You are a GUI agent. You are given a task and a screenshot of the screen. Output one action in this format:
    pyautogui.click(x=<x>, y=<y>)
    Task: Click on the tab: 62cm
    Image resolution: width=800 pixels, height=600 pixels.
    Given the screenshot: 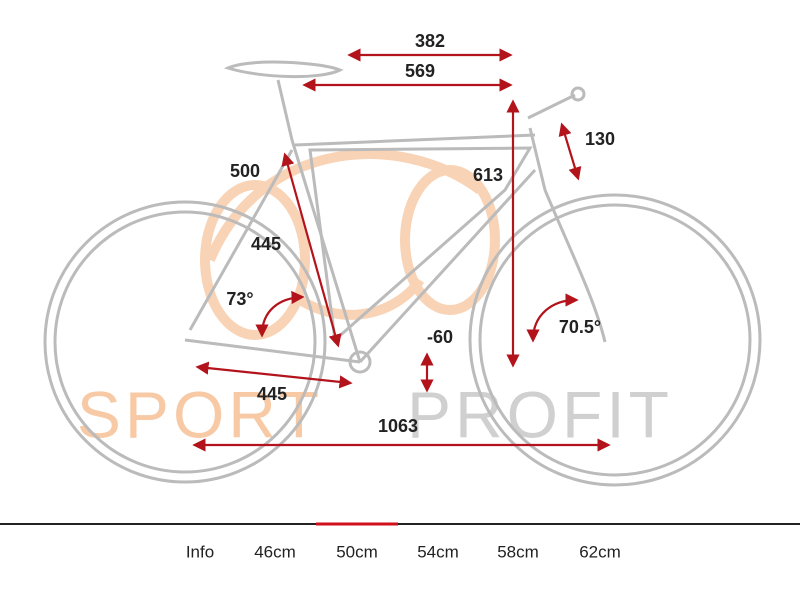 What is the action you would take?
    pyautogui.click(x=600, y=551)
    